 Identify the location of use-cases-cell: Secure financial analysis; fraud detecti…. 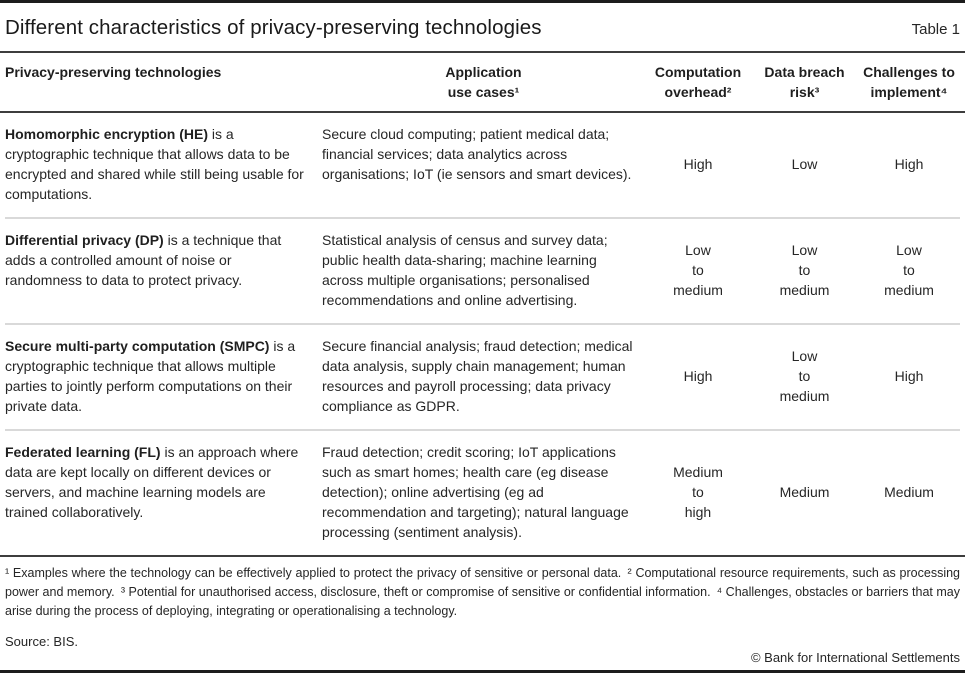
(477, 376).